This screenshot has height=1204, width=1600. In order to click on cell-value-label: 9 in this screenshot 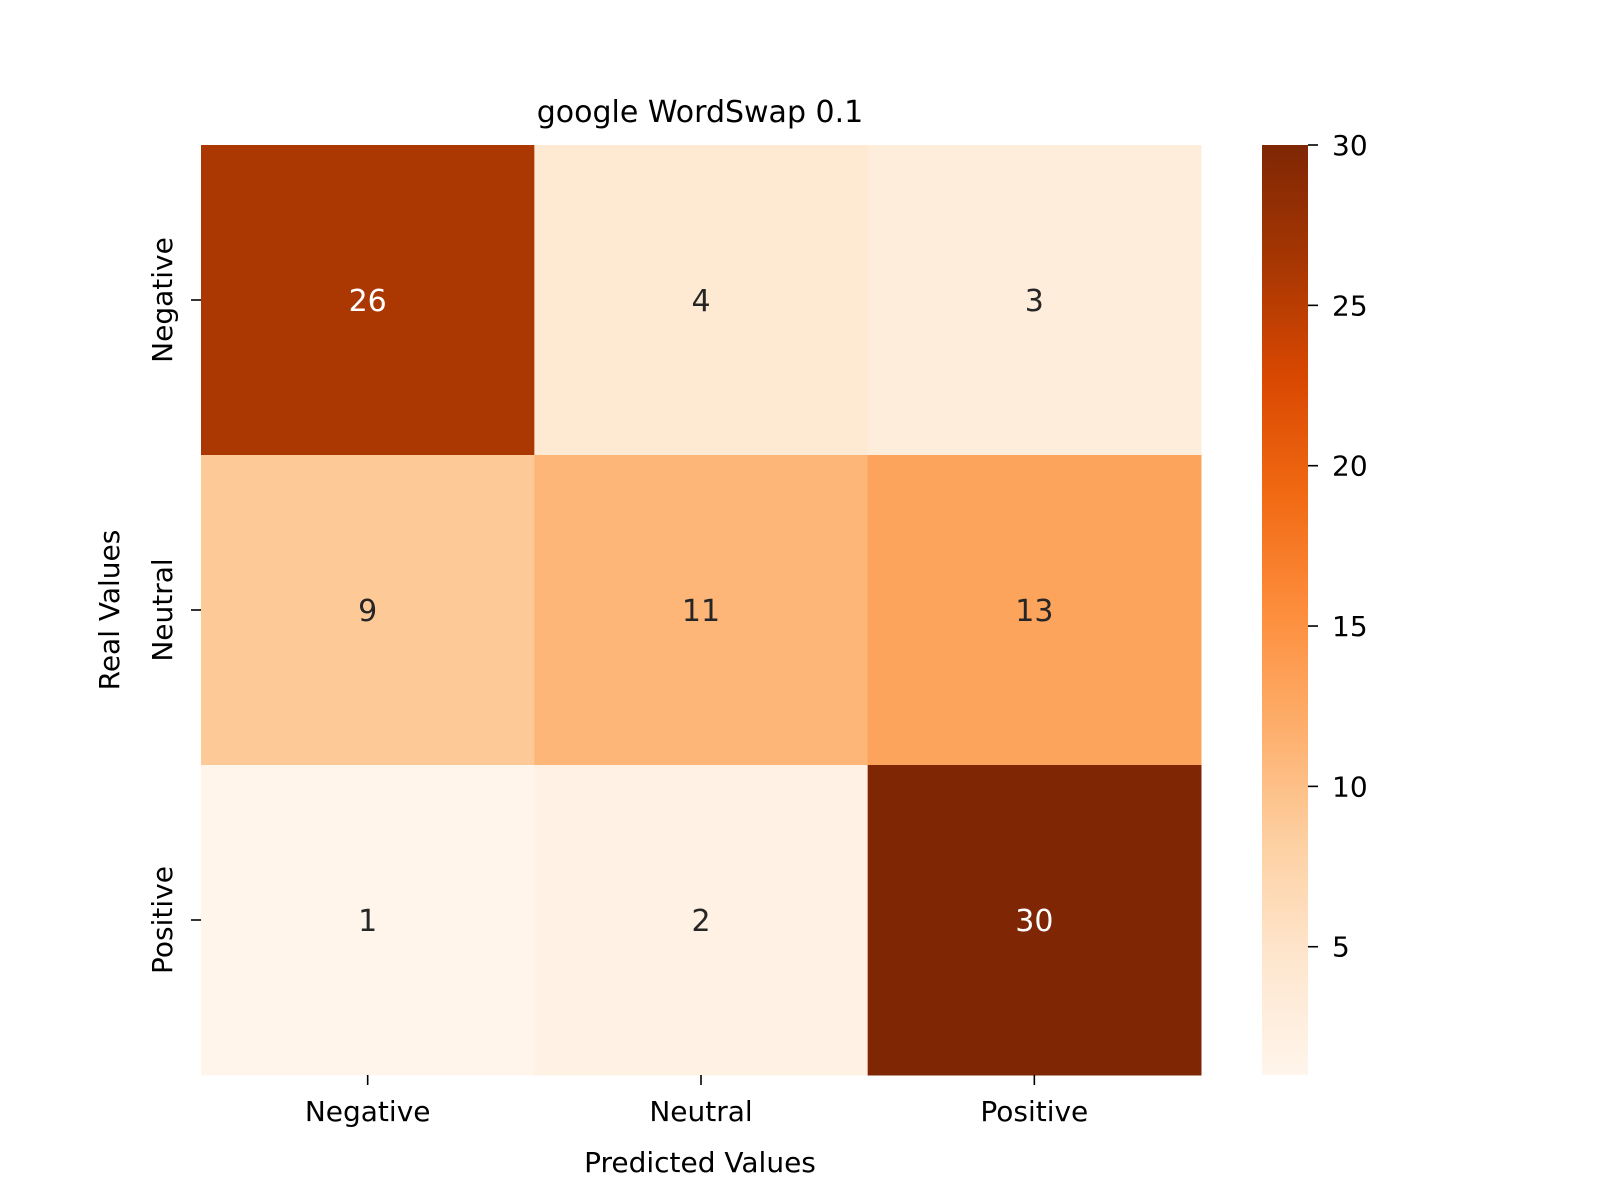, I will do `click(367, 611)`.